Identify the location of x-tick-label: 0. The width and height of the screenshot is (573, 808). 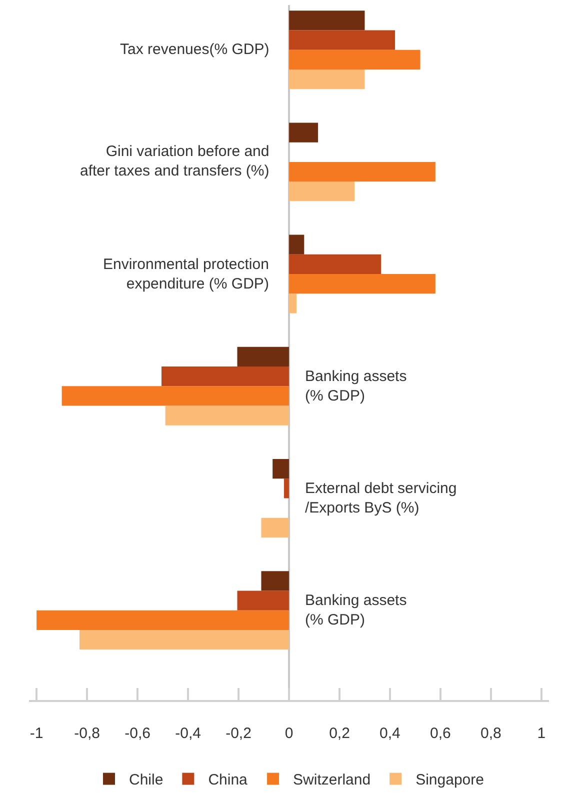
(289, 733).